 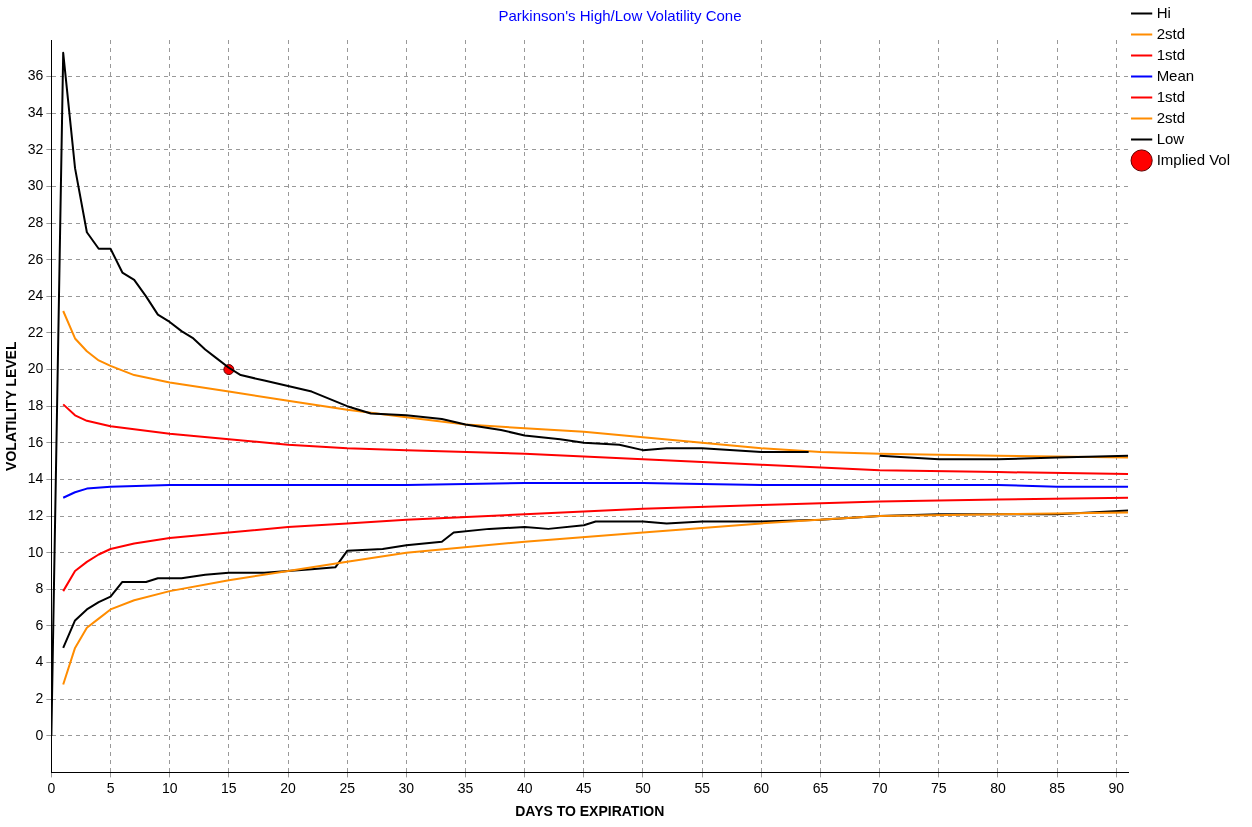 I want to click on x-tick-label: 20, so click(x=288, y=787).